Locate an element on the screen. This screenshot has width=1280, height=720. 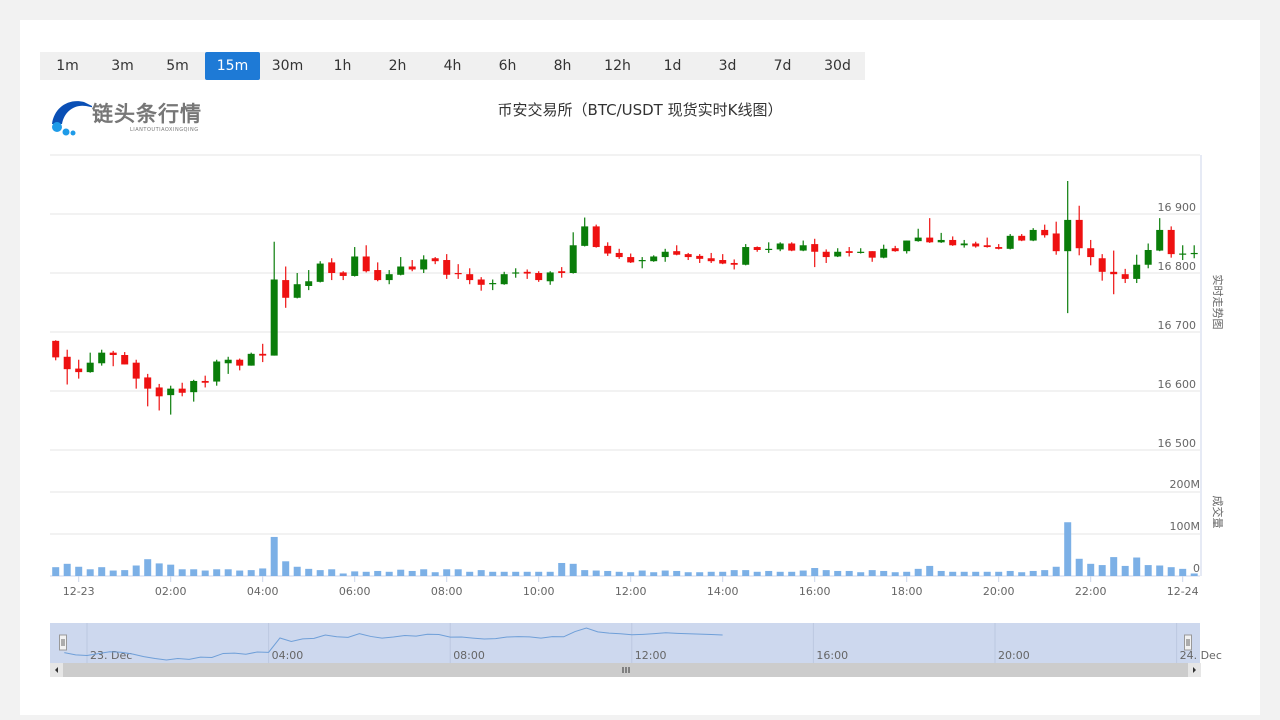
price-tick-label: 16 600 is located at coordinates (1177, 384).